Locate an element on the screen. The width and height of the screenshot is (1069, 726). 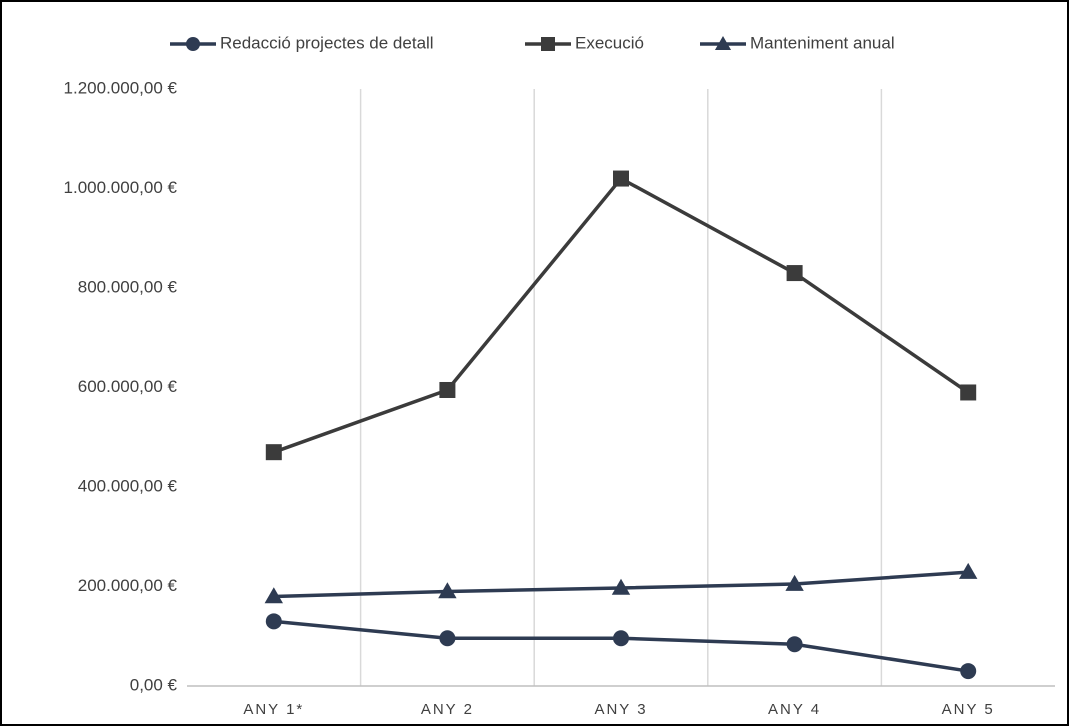
y-tick-label: 1.200.000,00 € is located at coordinates (121, 87).